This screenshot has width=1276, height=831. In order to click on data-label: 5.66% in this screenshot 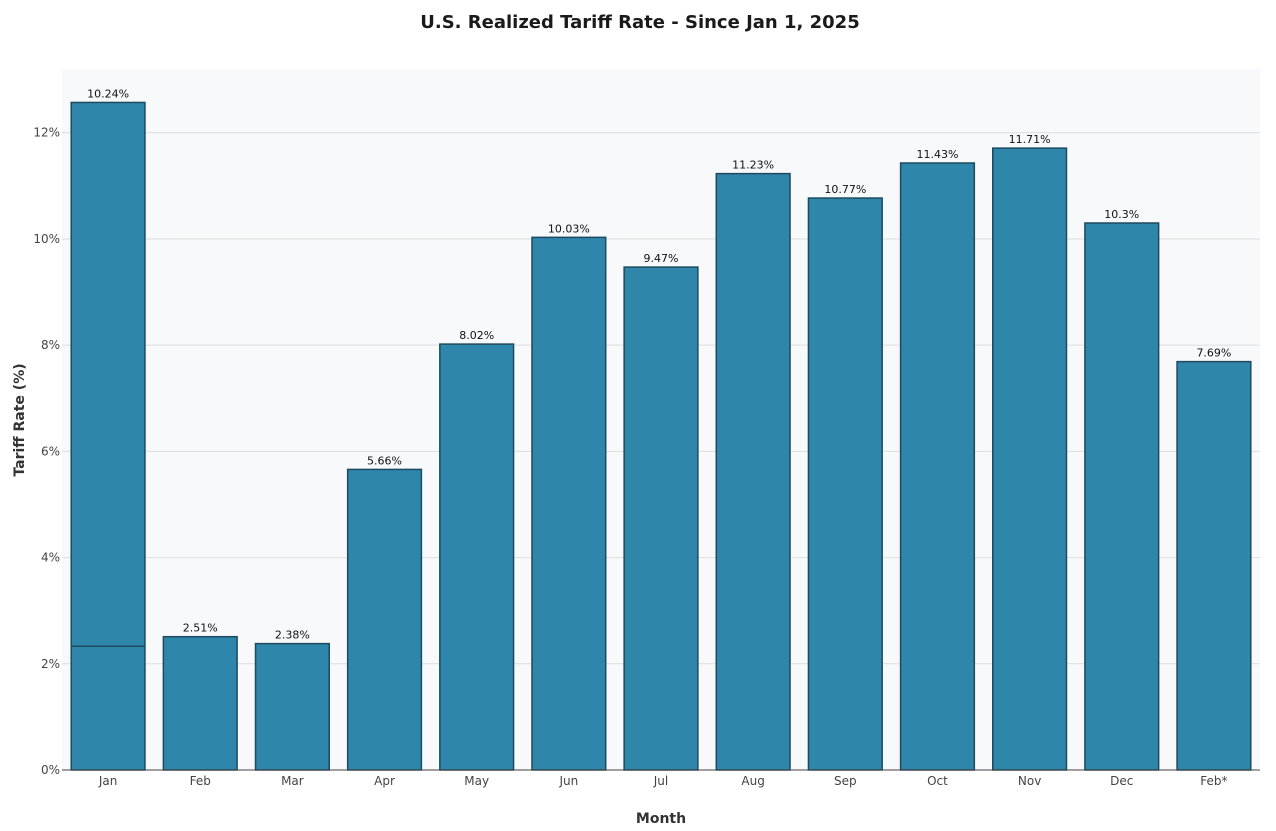, I will do `click(384, 460)`.